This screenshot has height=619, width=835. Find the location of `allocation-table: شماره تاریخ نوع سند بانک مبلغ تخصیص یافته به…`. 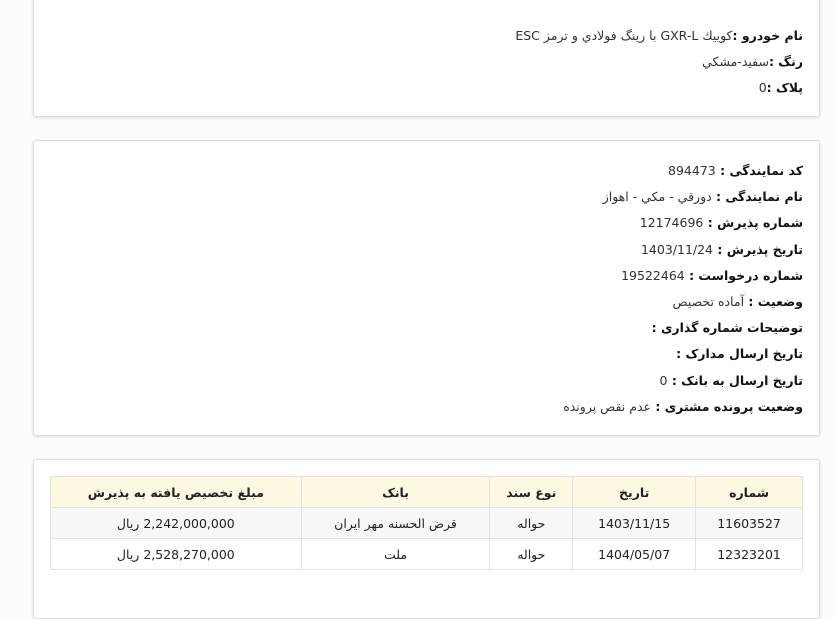

allocation-table: شماره تاریخ نوع سند بانک مبلغ تخصیص یافته به… is located at coordinates (426, 523).